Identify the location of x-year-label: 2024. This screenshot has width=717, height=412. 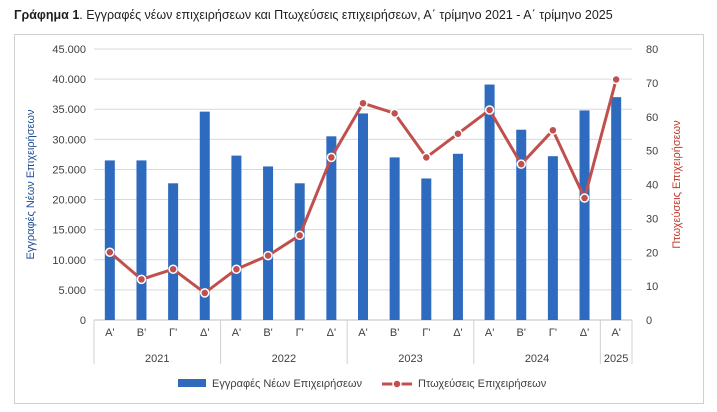
(537, 359).